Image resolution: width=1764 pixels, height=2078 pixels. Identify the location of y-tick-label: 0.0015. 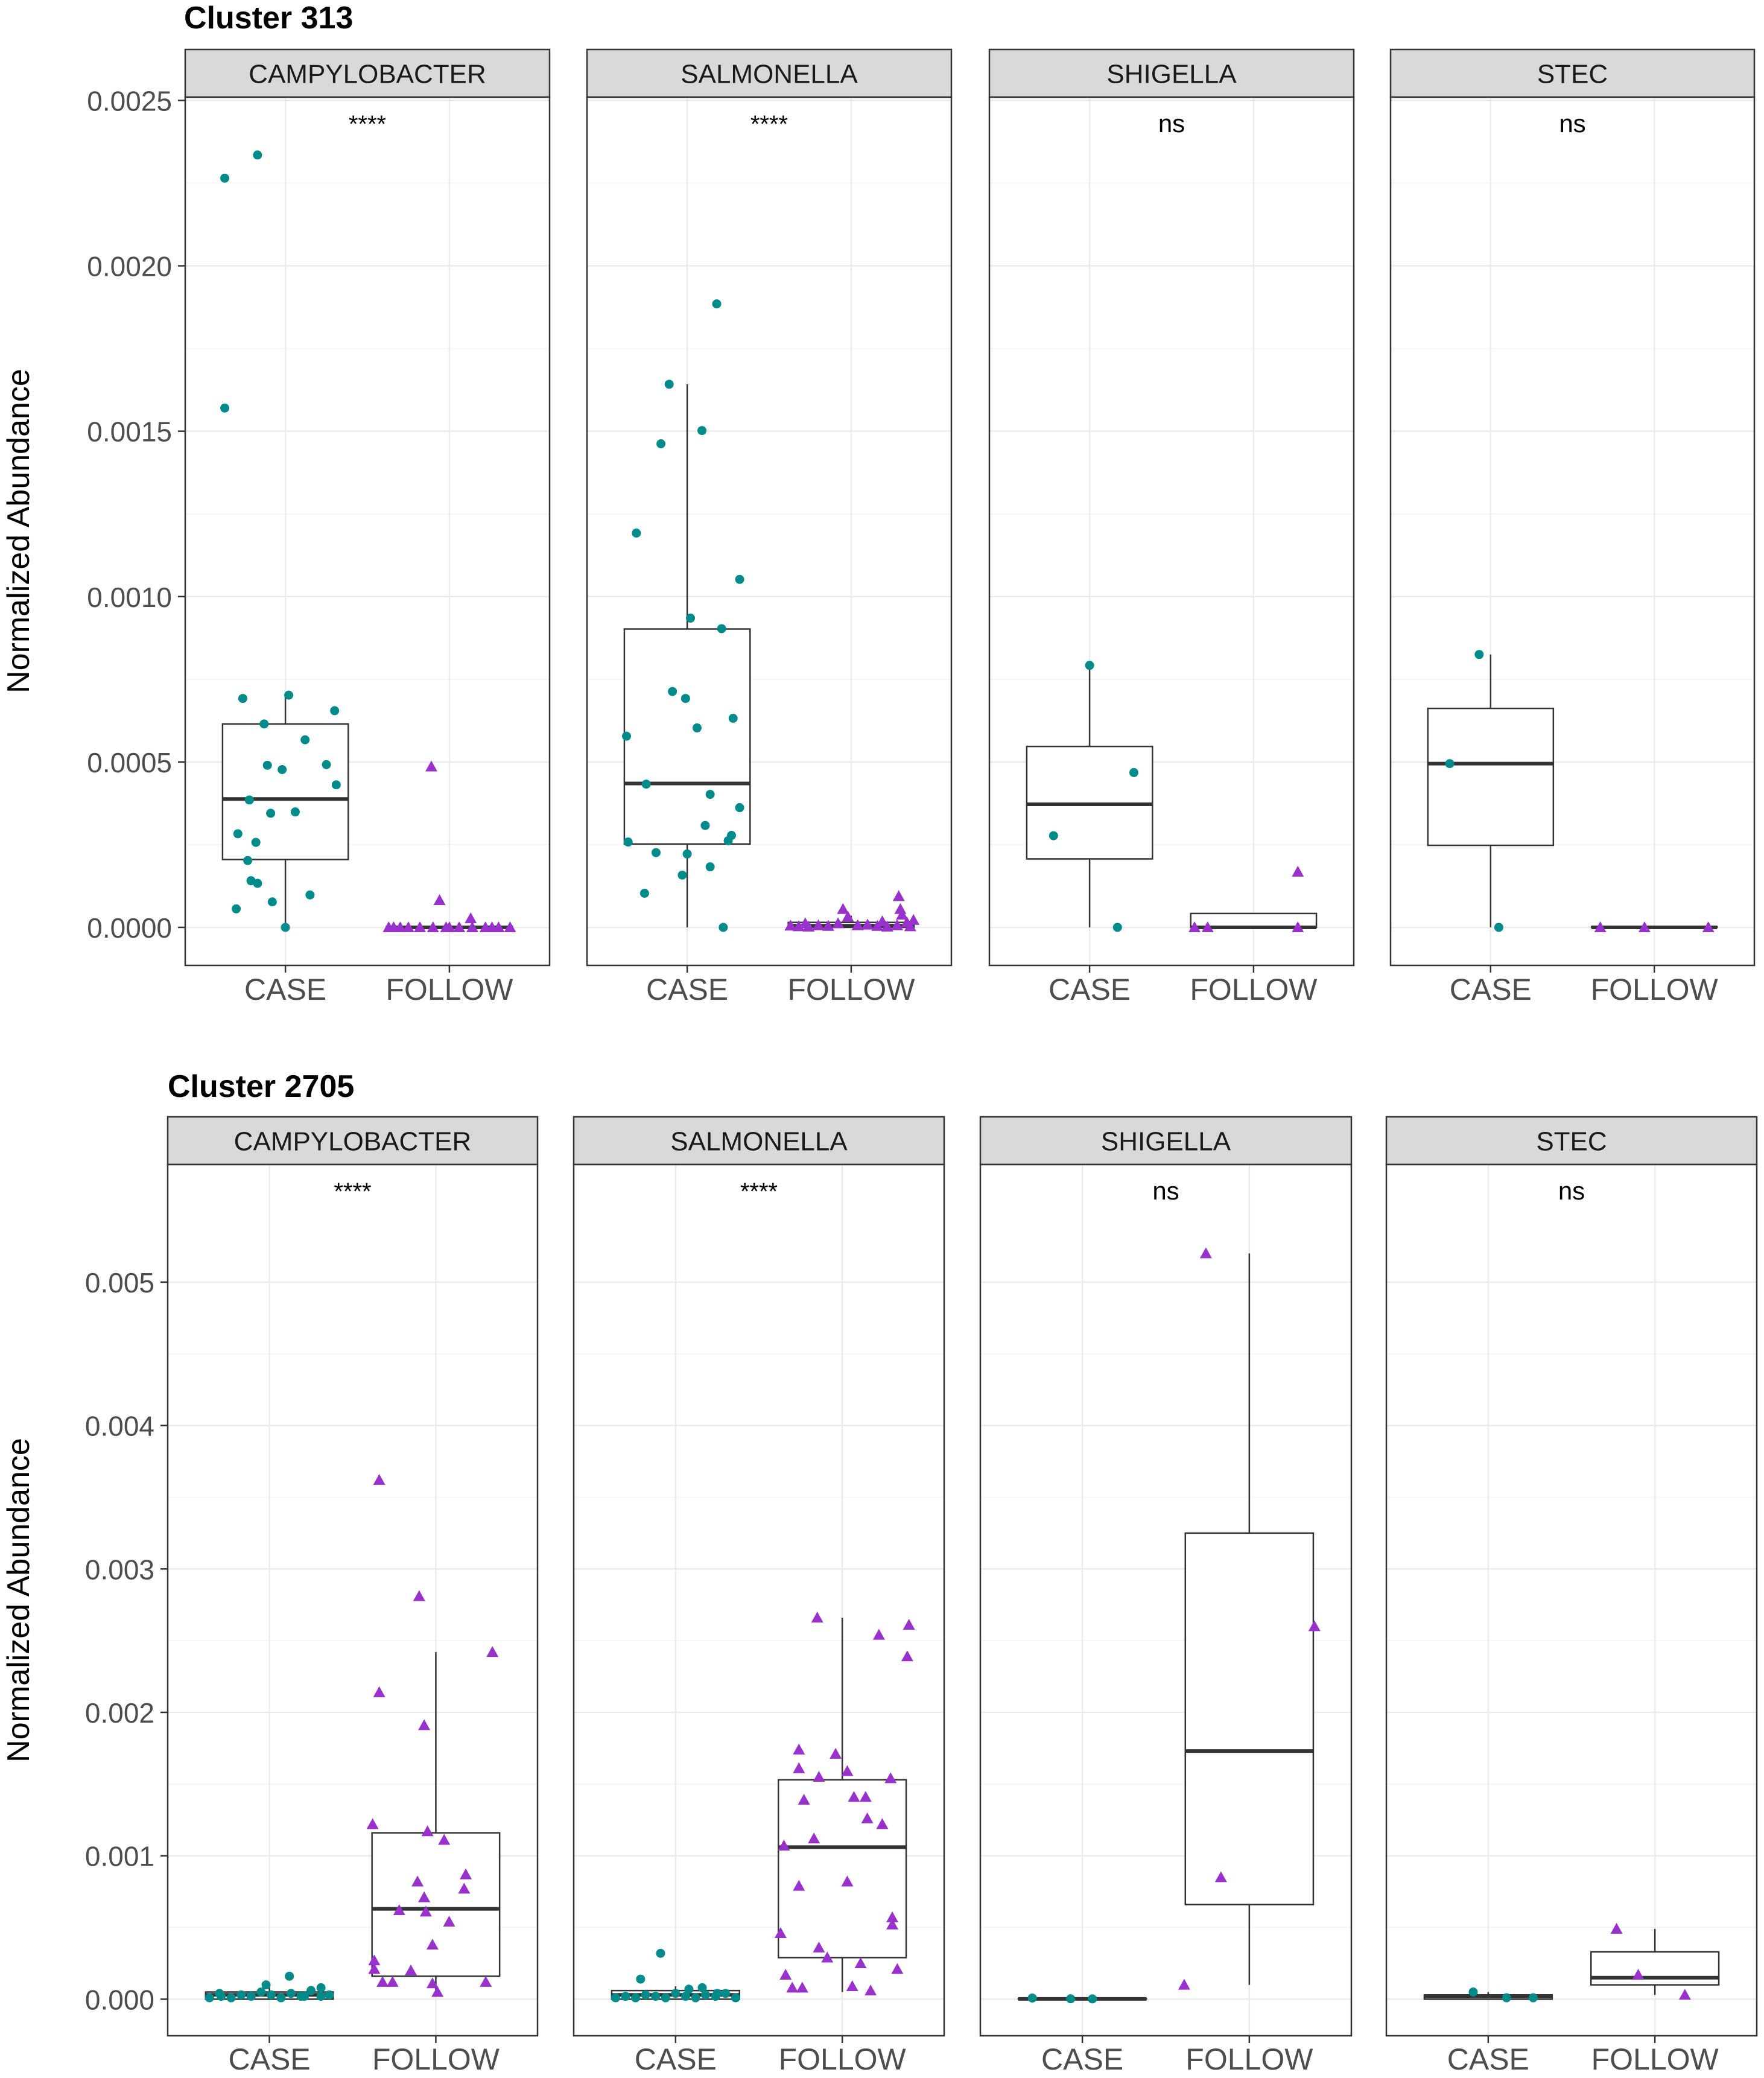
(129, 432).